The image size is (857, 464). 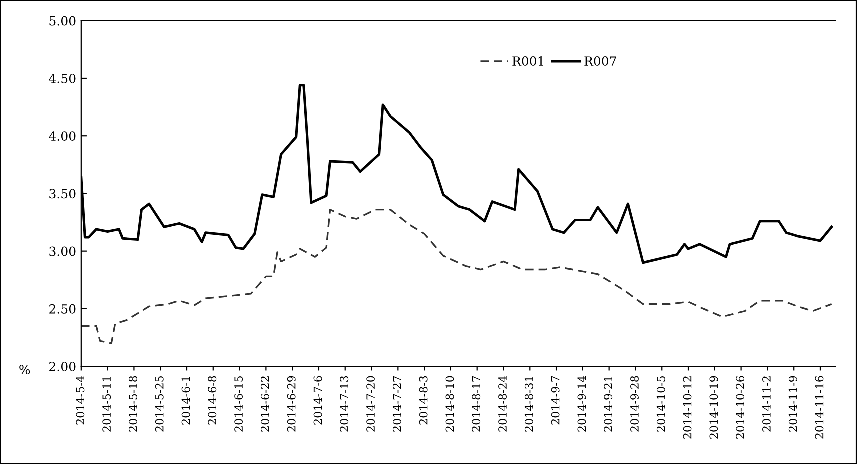 I want to click on y-tick-label: 3.50, so click(x=63, y=194).